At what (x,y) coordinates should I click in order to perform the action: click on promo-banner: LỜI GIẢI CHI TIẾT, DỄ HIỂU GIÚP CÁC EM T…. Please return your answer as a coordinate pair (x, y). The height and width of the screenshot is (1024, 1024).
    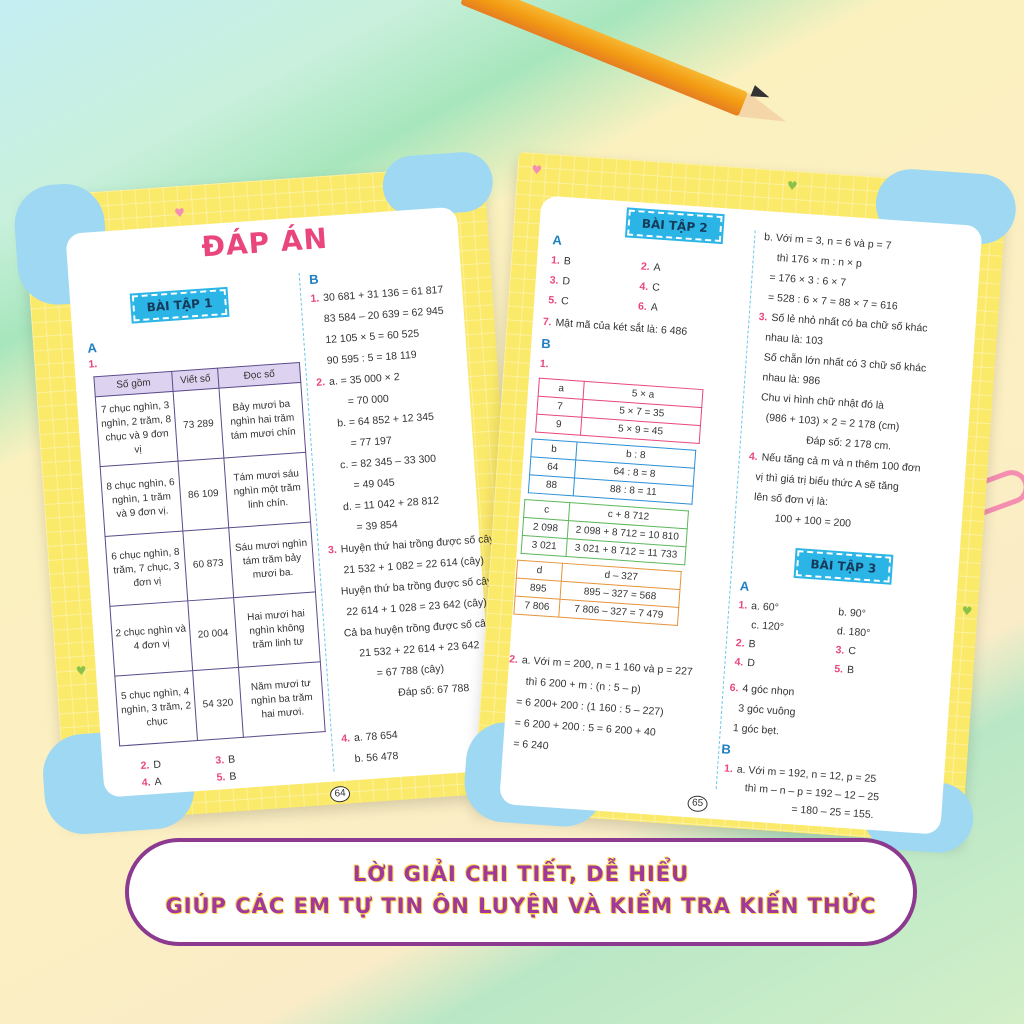
    Looking at the image, I should click on (521, 892).